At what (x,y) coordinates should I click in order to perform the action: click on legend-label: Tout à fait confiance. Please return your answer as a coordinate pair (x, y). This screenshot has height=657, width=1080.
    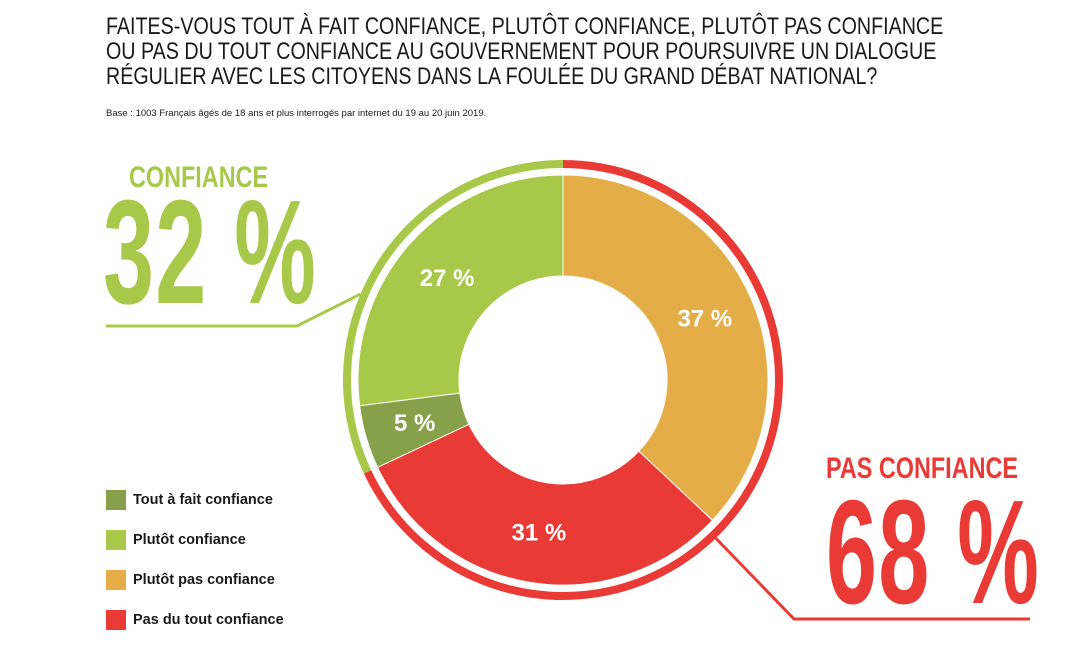
    Looking at the image, I should click on (203, 500).